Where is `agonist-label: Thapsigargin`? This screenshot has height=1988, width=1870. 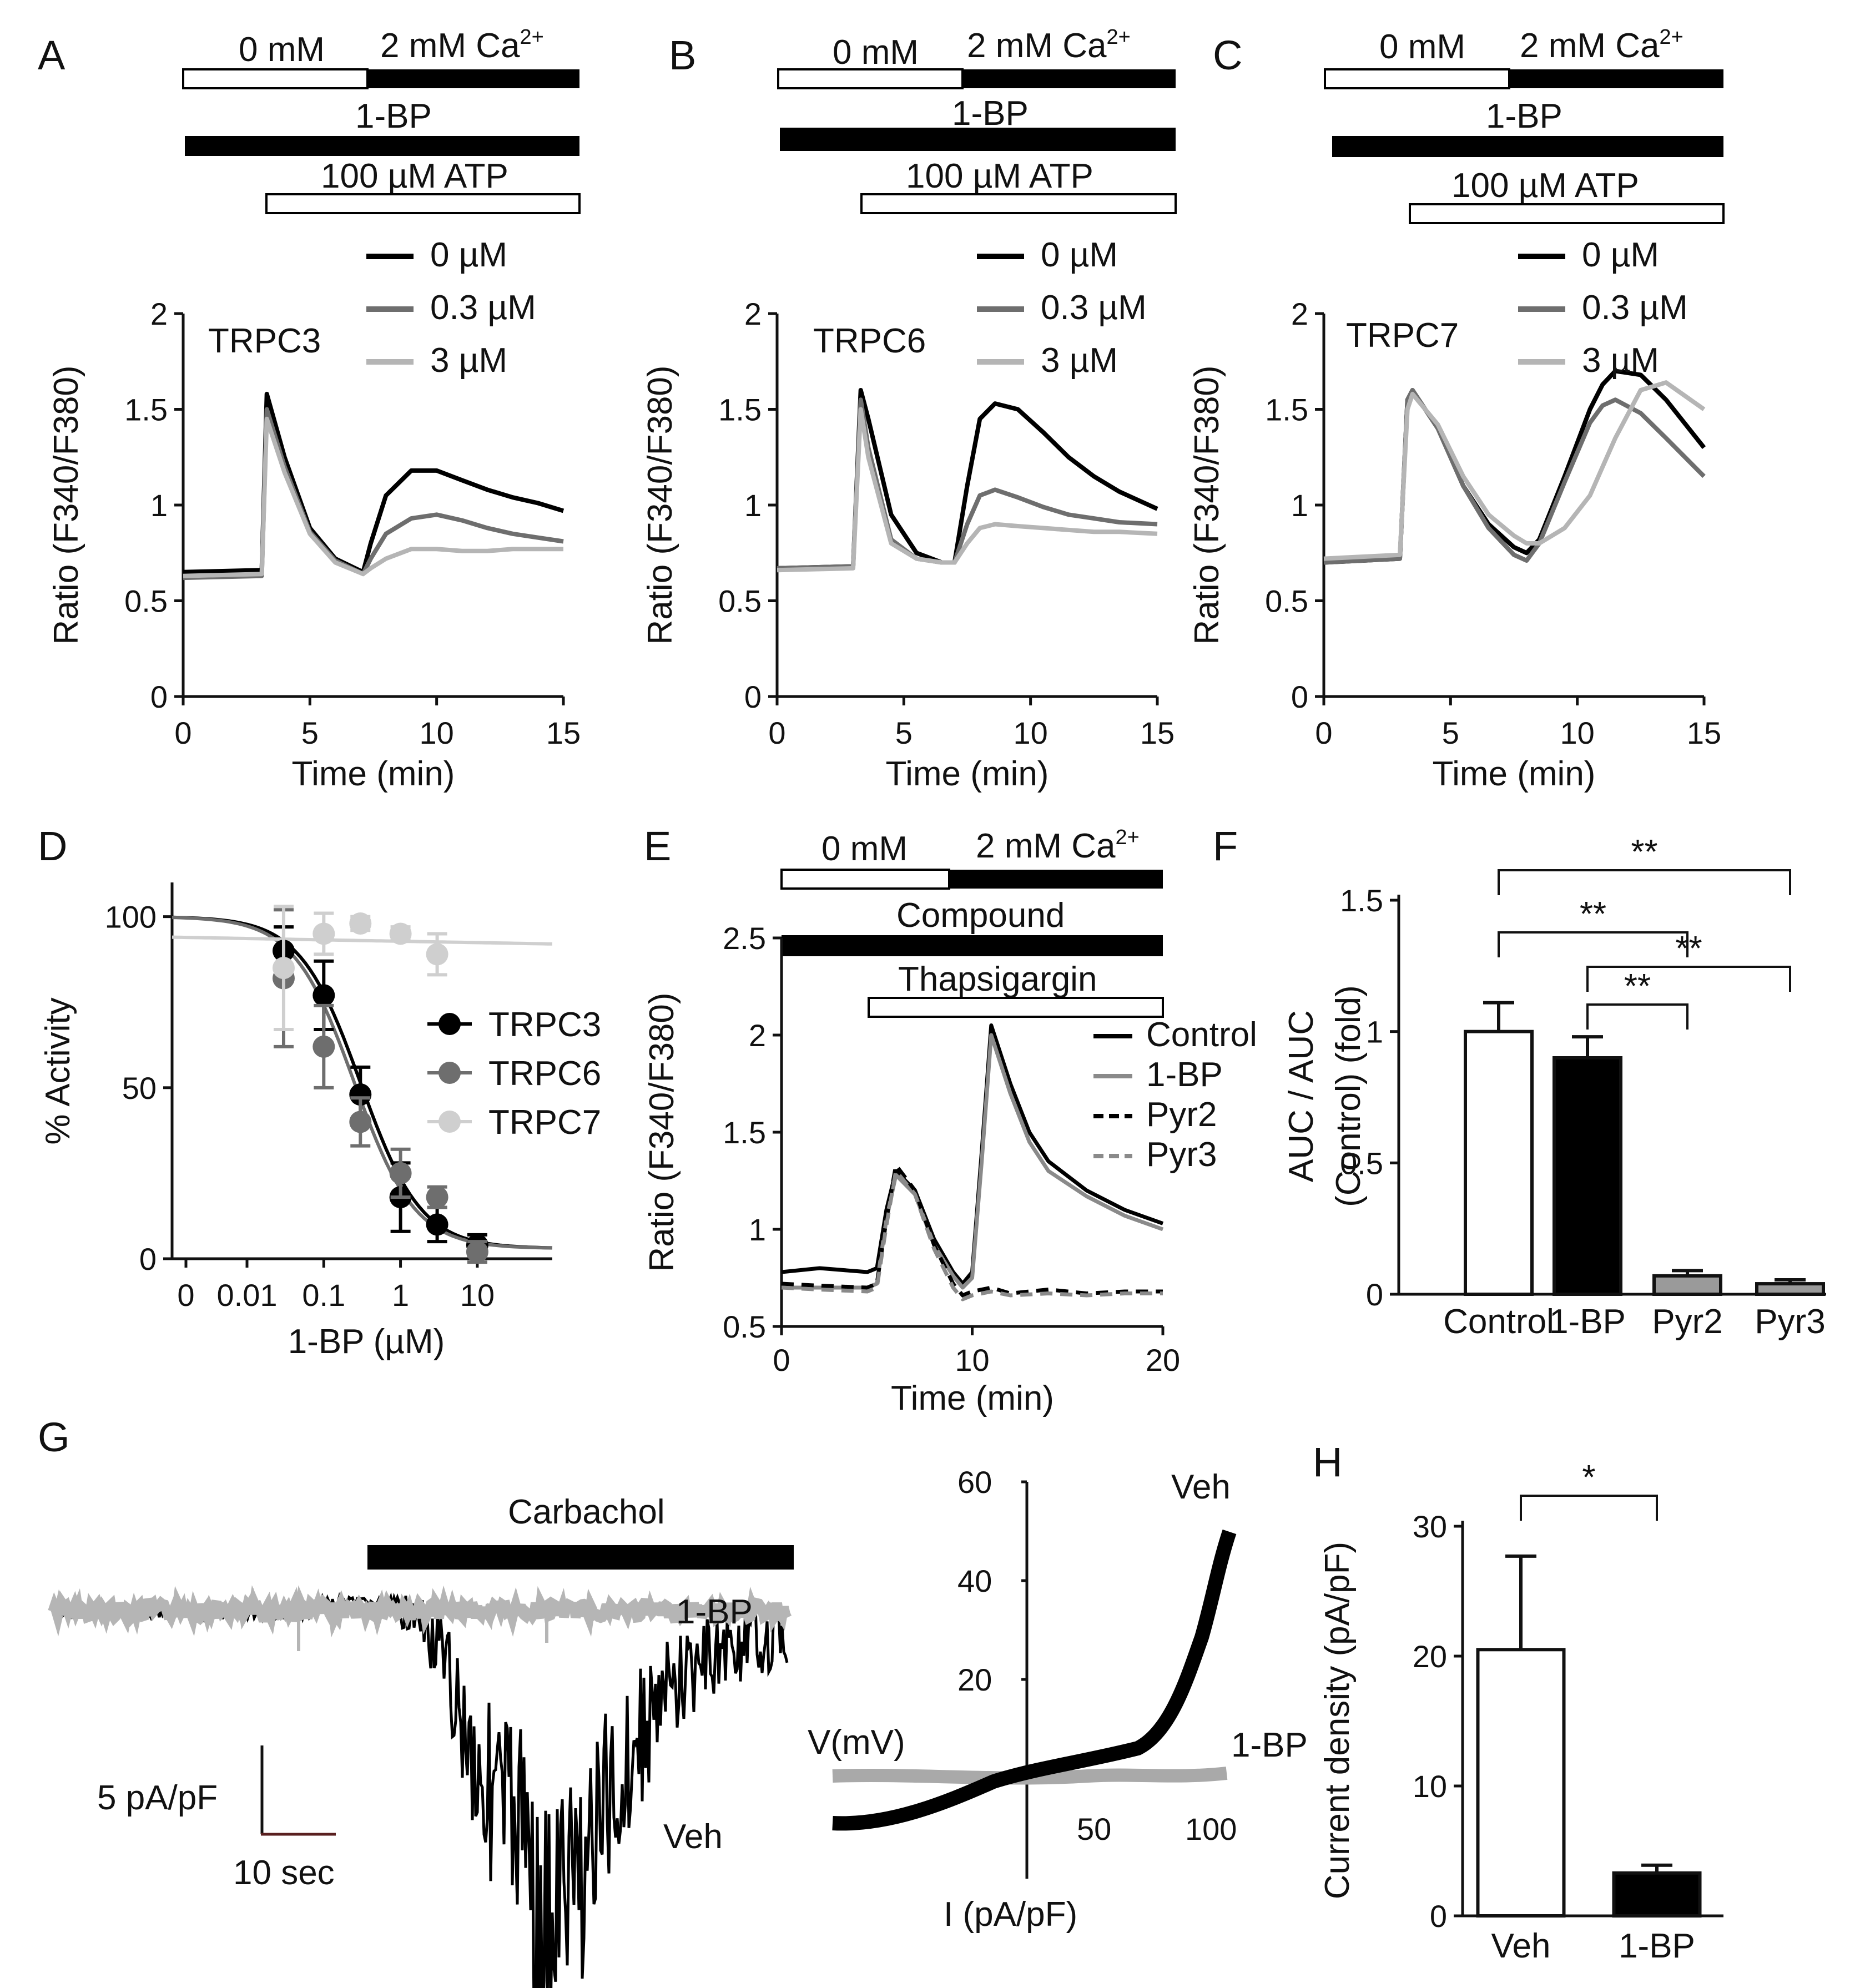
agonist-label: Thapsigargin is located at coordinates (997, 979).